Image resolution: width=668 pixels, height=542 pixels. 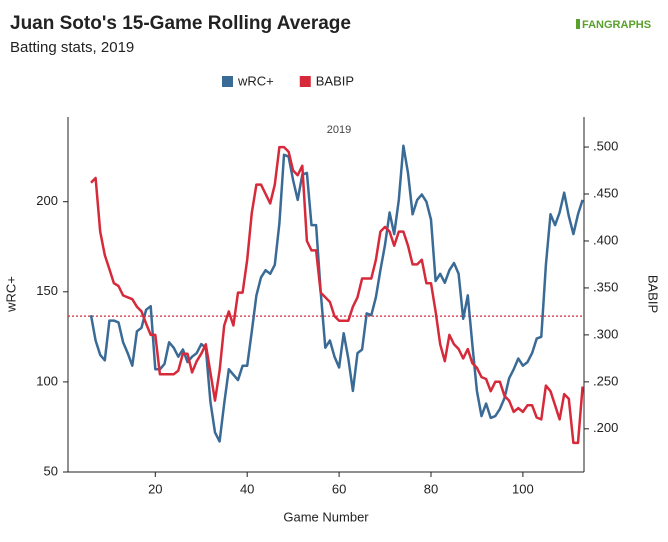 What do you see at coordinates (605, 333) in the screenshot?
I see `y2-tick-label: .300` at bounding box center [605, 333].